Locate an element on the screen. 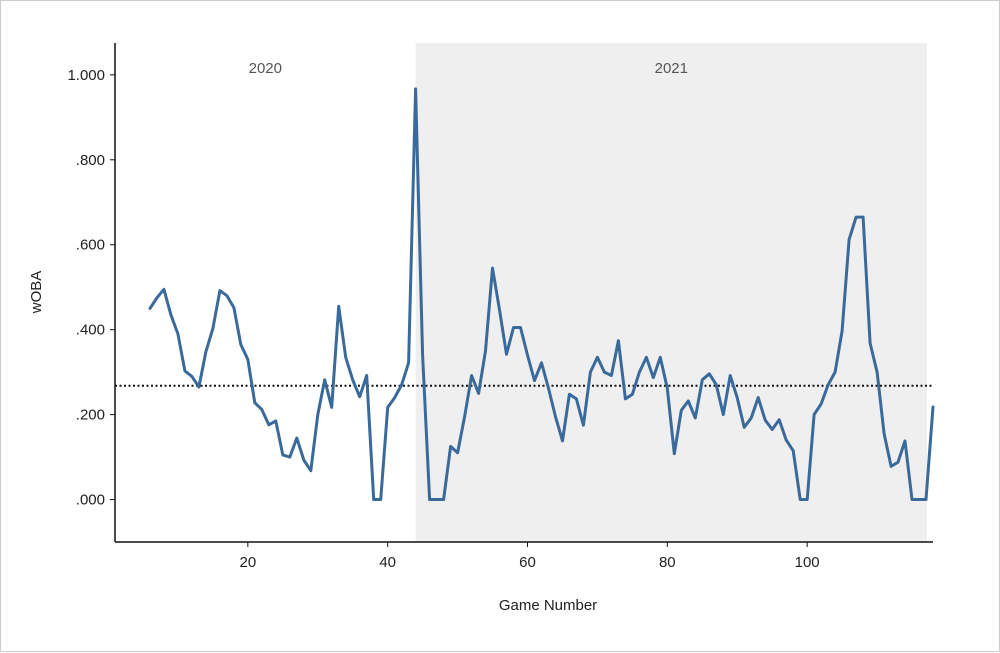  y-tick-label: 1.000 is located at coordinates (86, 75).